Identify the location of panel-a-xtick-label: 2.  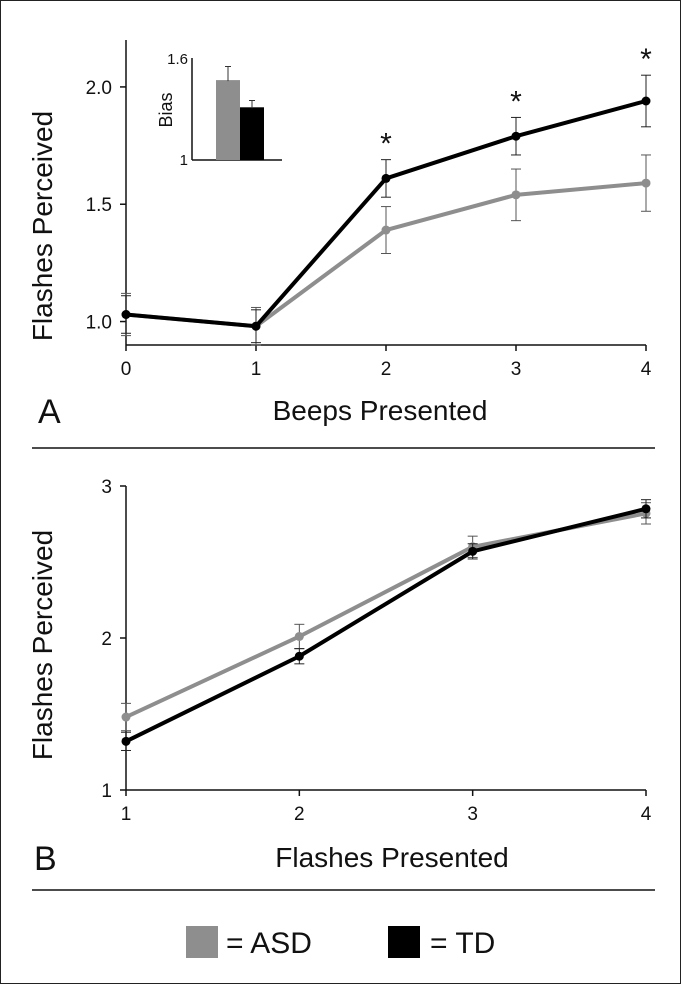
(386, 369).